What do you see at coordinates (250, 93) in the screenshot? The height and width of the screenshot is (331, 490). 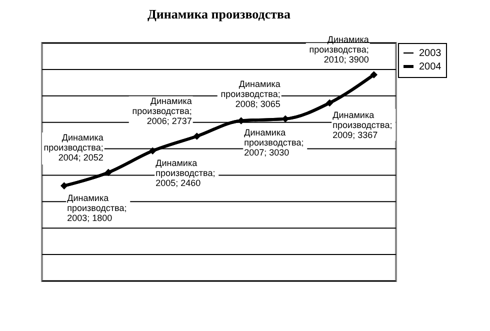 I see `data-label: Динамика производства; 2008; 3065` at bounding box center [250, 93].